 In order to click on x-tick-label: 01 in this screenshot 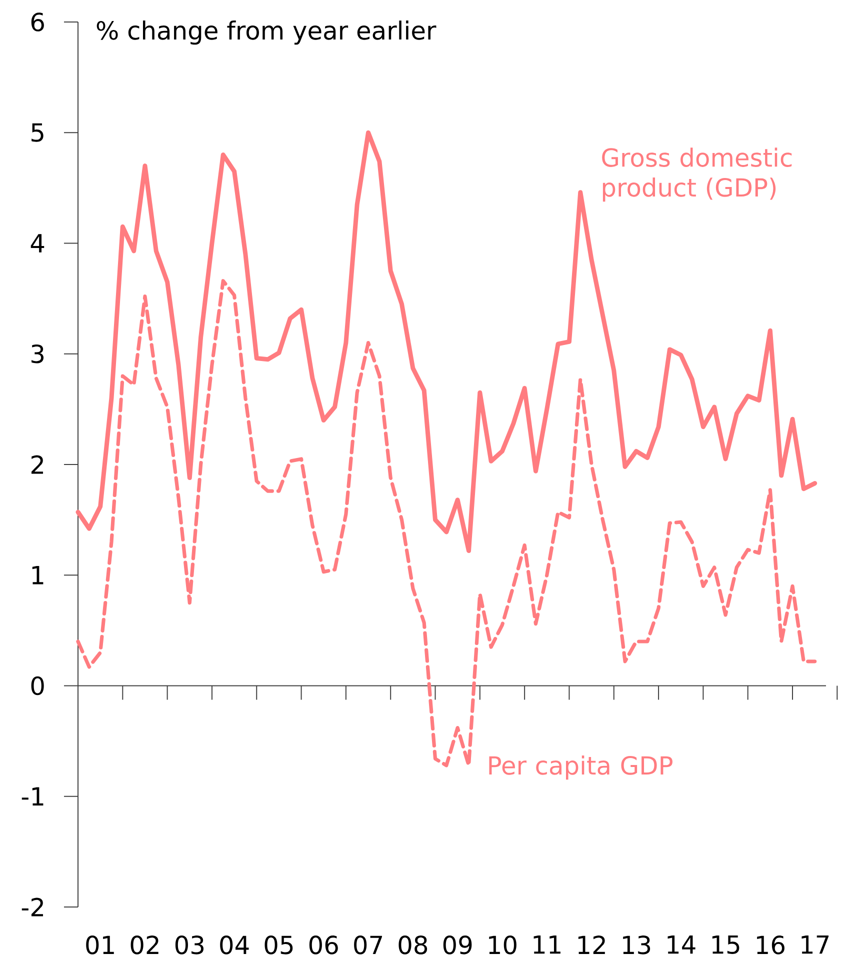, I will do `click(100, 945)`.